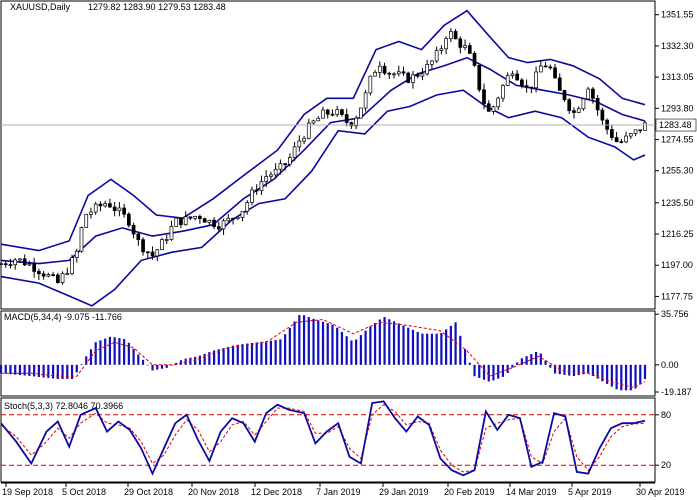 This screenshot has width=697, height=500. Describe the element at coordinates (677, 296) in the screenshot. I see `price-tick-label: 1177.75` at that location.